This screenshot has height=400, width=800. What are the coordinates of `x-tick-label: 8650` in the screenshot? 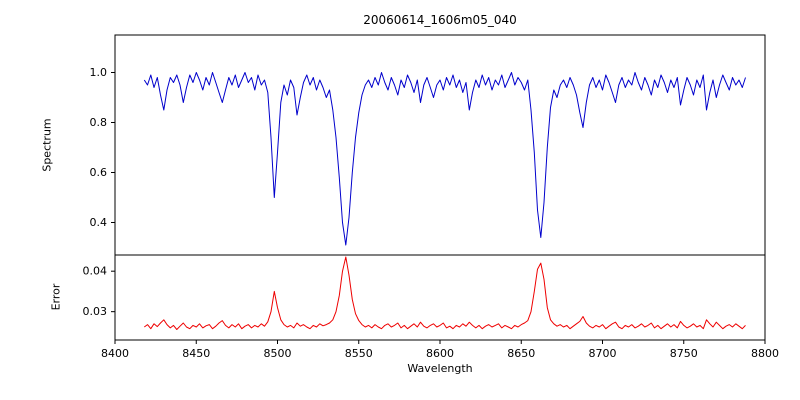 It's located at (521, 353).